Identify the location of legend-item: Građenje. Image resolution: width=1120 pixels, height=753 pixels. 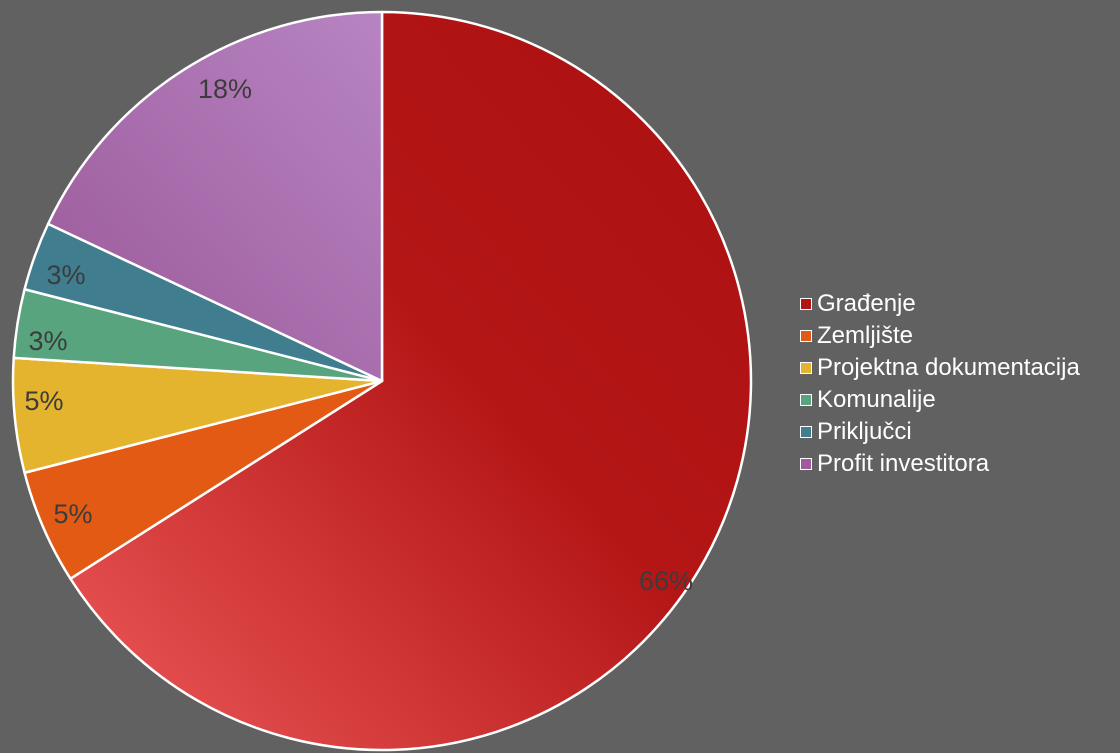
(940, 304).